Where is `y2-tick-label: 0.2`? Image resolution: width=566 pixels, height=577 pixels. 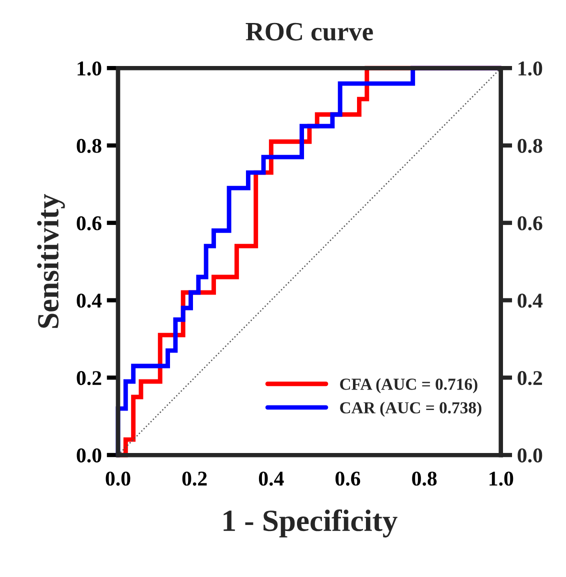
y2-tick-label: 0.2 is located at coordinates (530, 378).